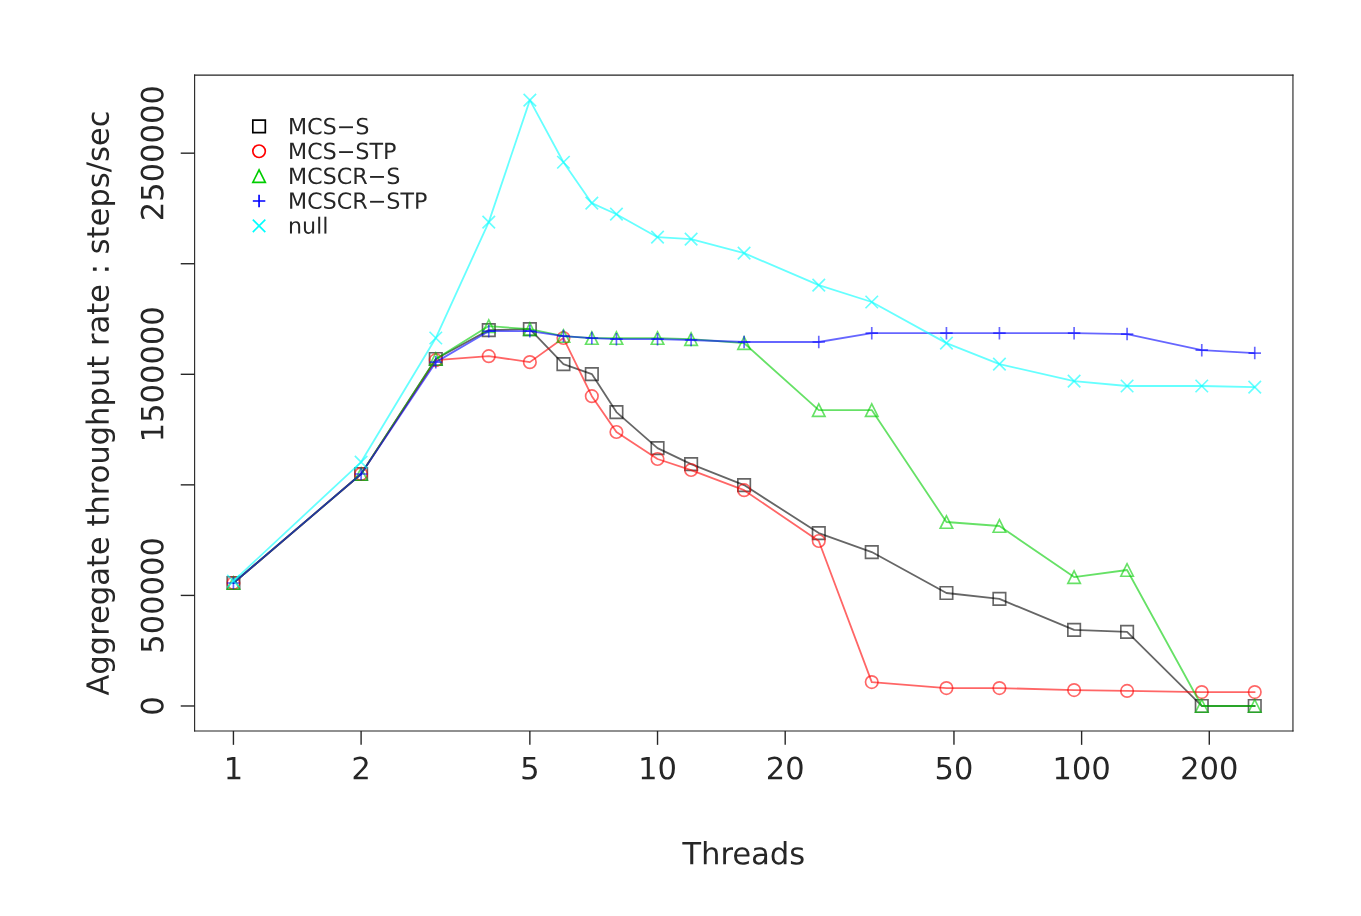 Image resolution: width=1361 pixels, height=916 pixels. What do you see at coordinates (152, 706) in the screenshot?
I see `y-tick-label: 0` at bounding box center [152, 706].